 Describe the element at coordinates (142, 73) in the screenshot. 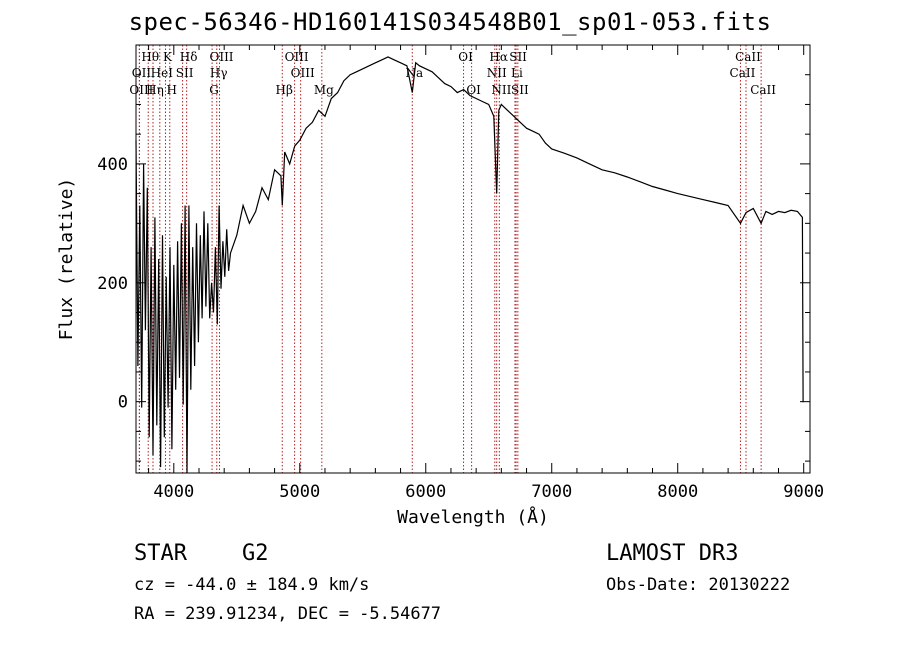

I see `spectral-line-label: OII` at that location.